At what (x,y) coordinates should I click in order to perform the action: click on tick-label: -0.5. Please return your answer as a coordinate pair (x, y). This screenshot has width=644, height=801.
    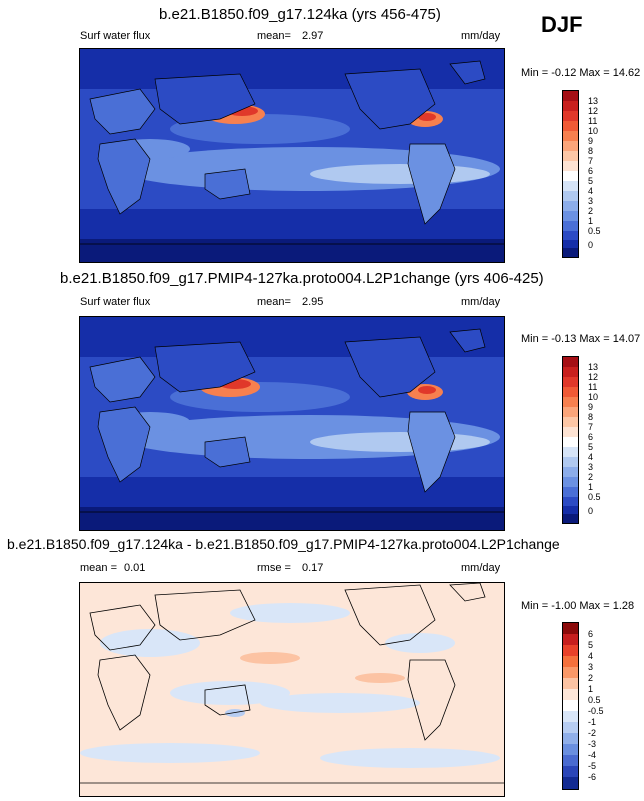
    Looking at the image, I should click on (596, 711).